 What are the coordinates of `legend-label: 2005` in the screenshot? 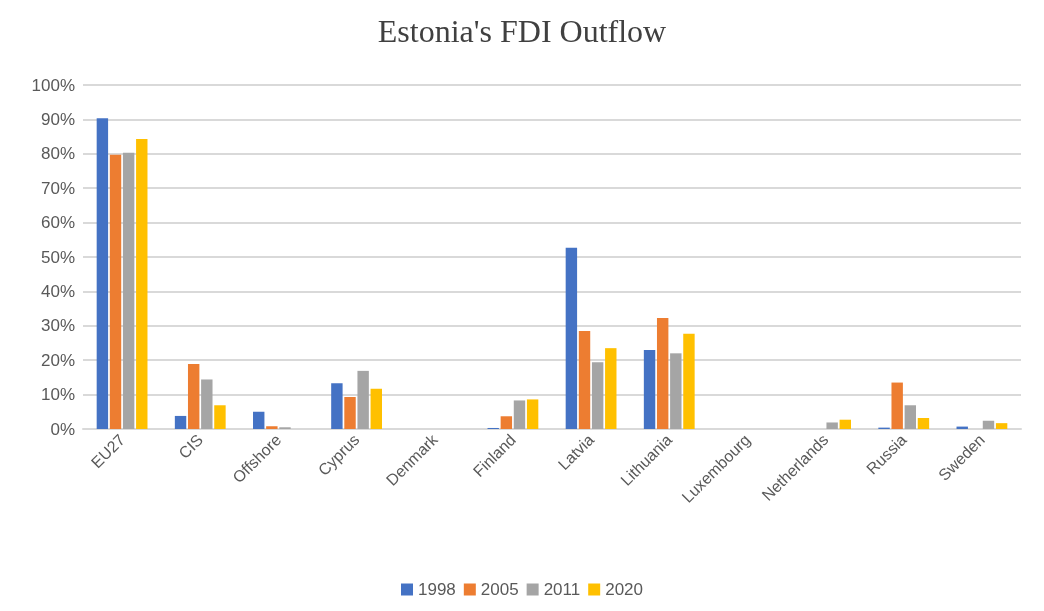 It's located at (499, 589).